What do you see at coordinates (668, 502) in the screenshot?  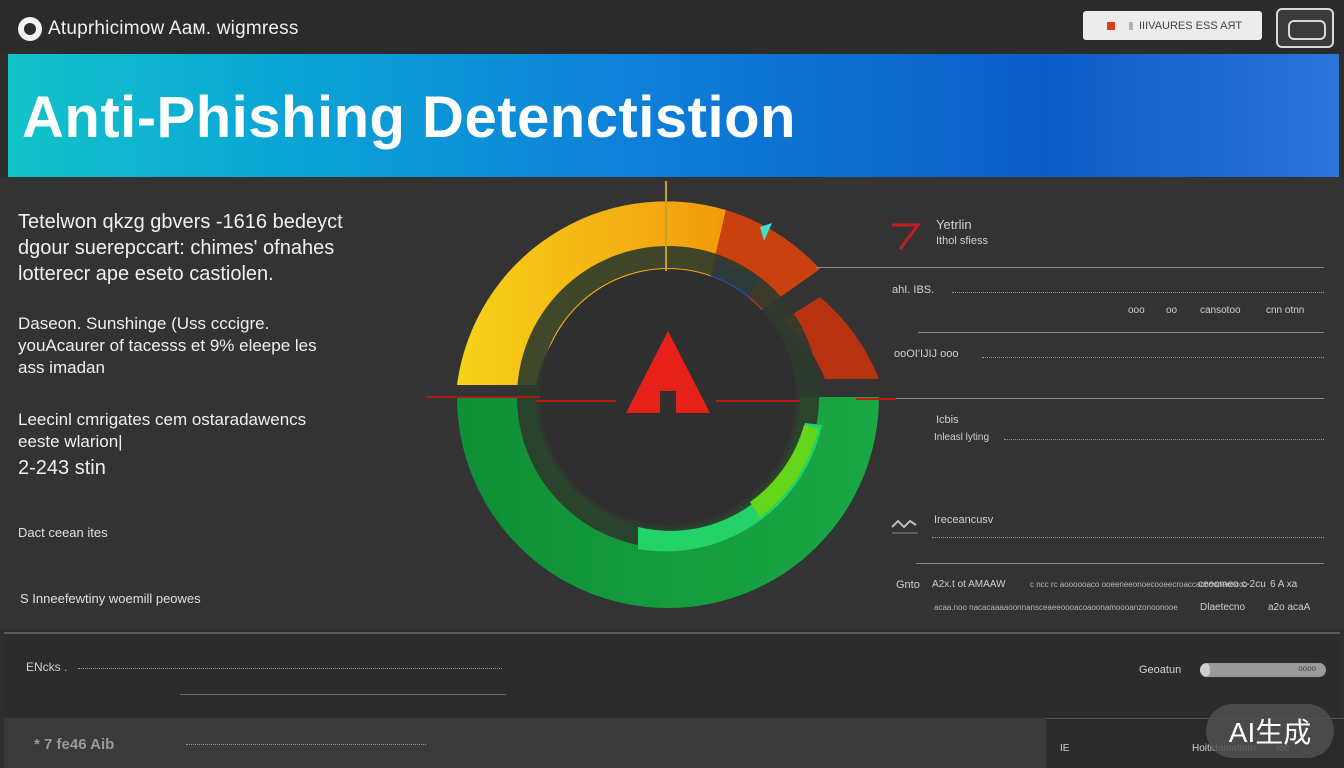 I see `gauge-green-segment` at bounding box center [668, 502].